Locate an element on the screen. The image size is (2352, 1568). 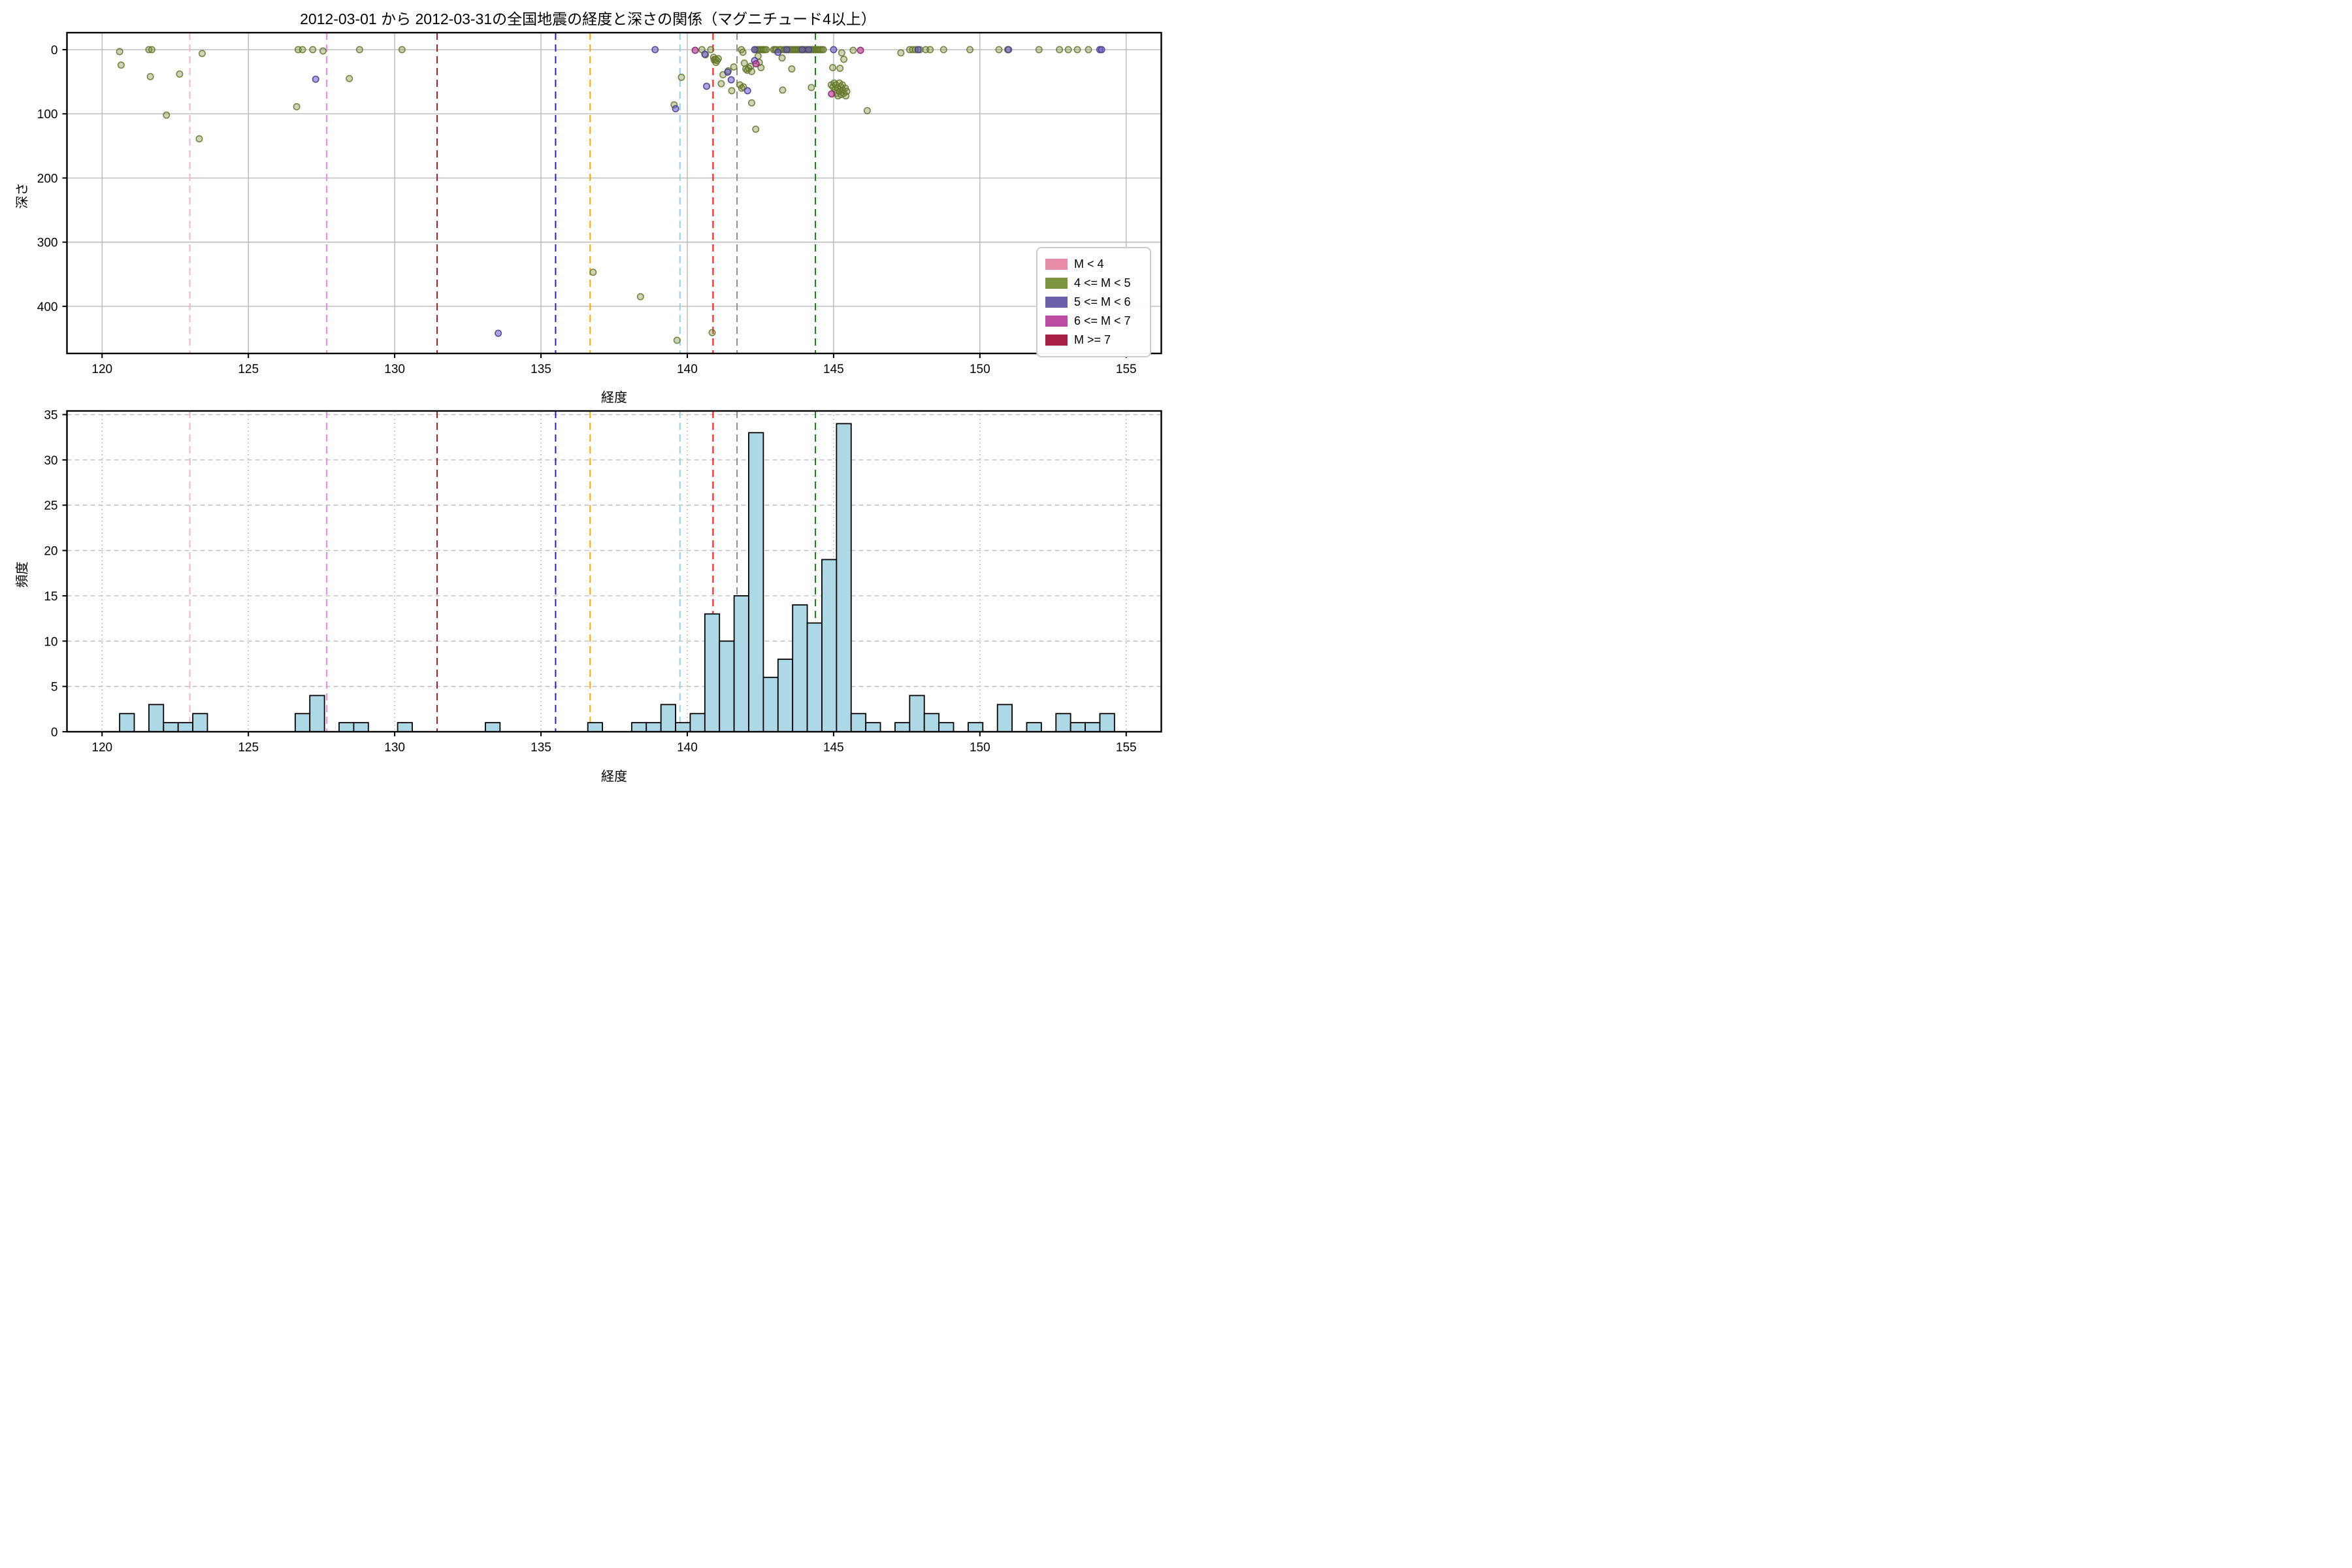
x-tick-label: 130 is located at coordinates (394, 748).